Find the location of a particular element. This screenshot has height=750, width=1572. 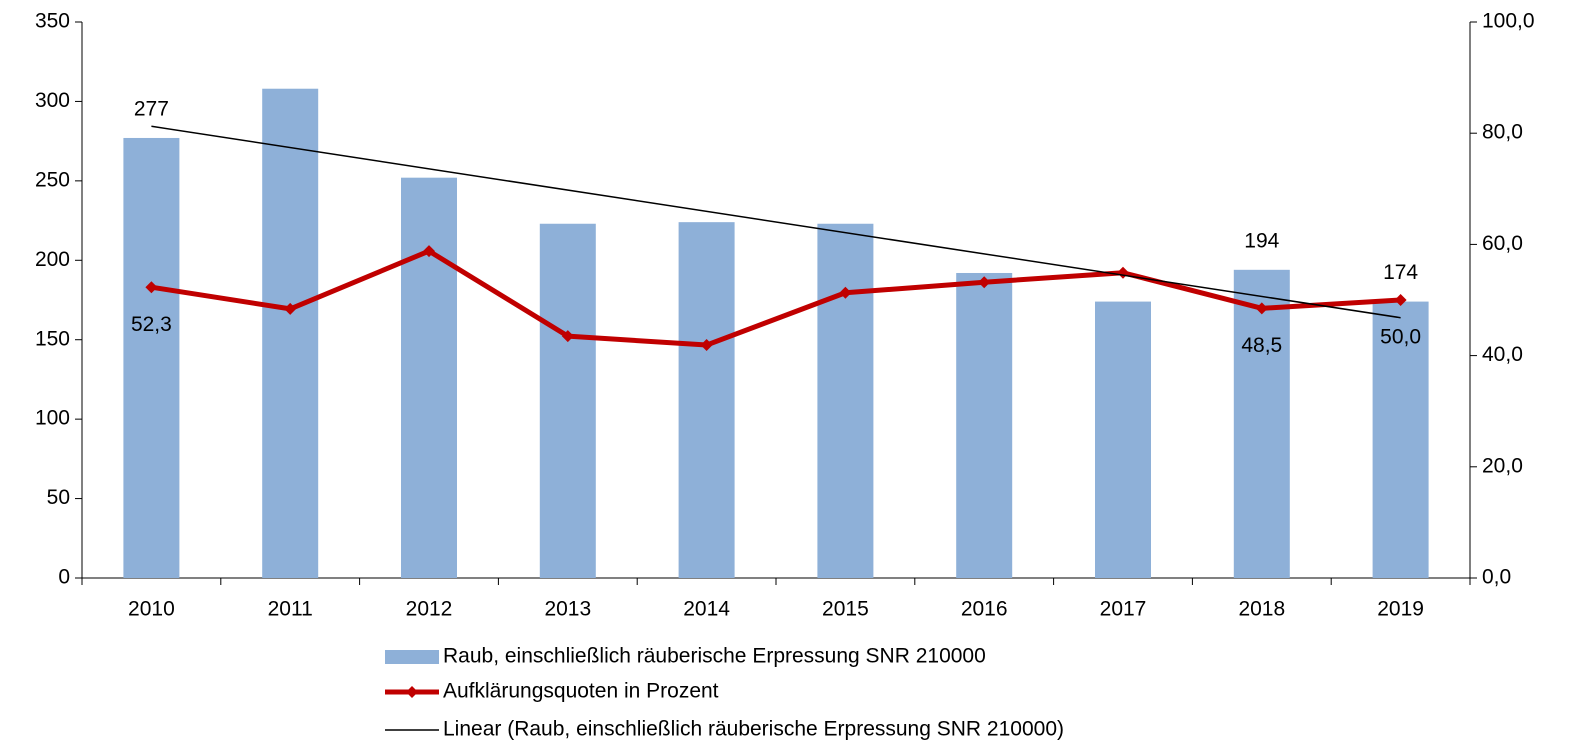

x-tick-label: 2015 is located at coordinates (845, 609).